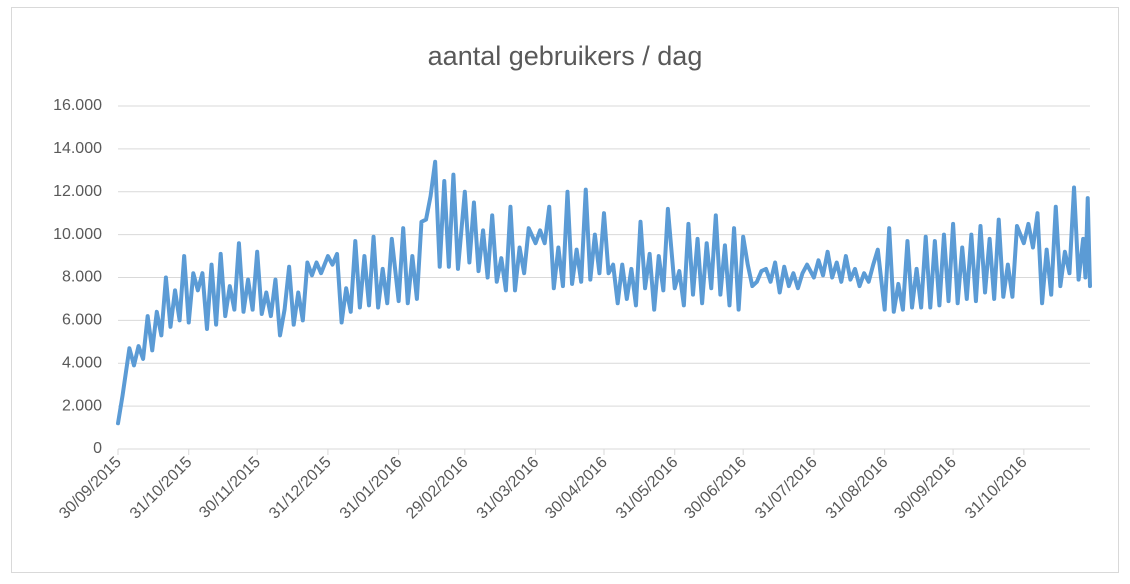 The image size is (1130, 584). What do you see at coordinates (97, 448) in the screenshot?
I see `y-tick-label: 0` at bounding box center [97, 448].